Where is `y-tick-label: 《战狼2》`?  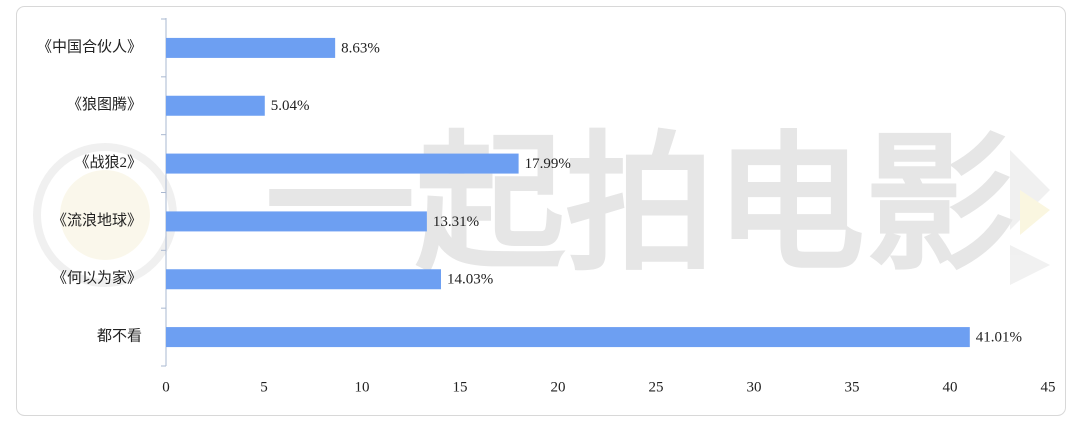 y-tick-label: 《战狼2》 is located at coordinates (108, 162).